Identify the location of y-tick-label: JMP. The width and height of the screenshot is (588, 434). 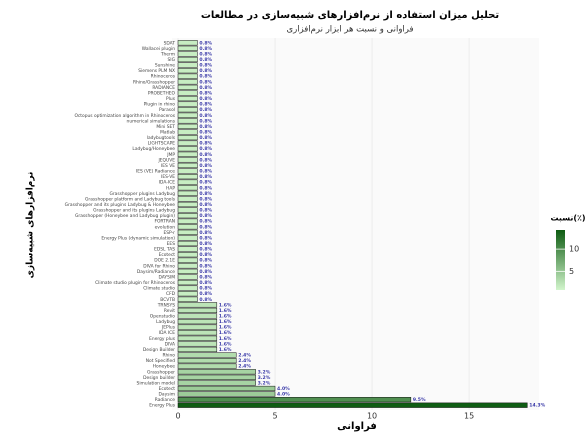
(170, 155).